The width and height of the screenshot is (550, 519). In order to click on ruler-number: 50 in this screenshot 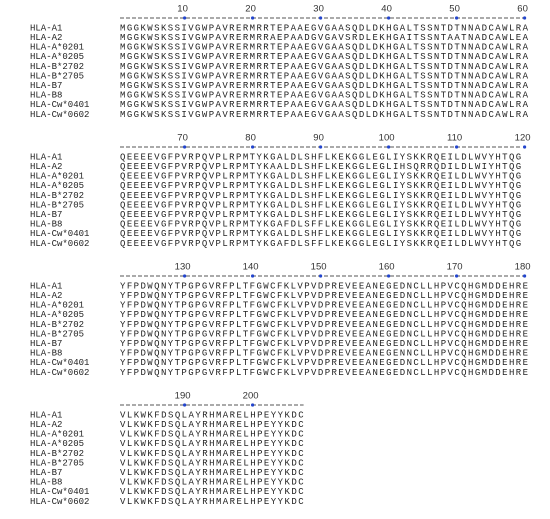, I will do `click(454, 9)`.